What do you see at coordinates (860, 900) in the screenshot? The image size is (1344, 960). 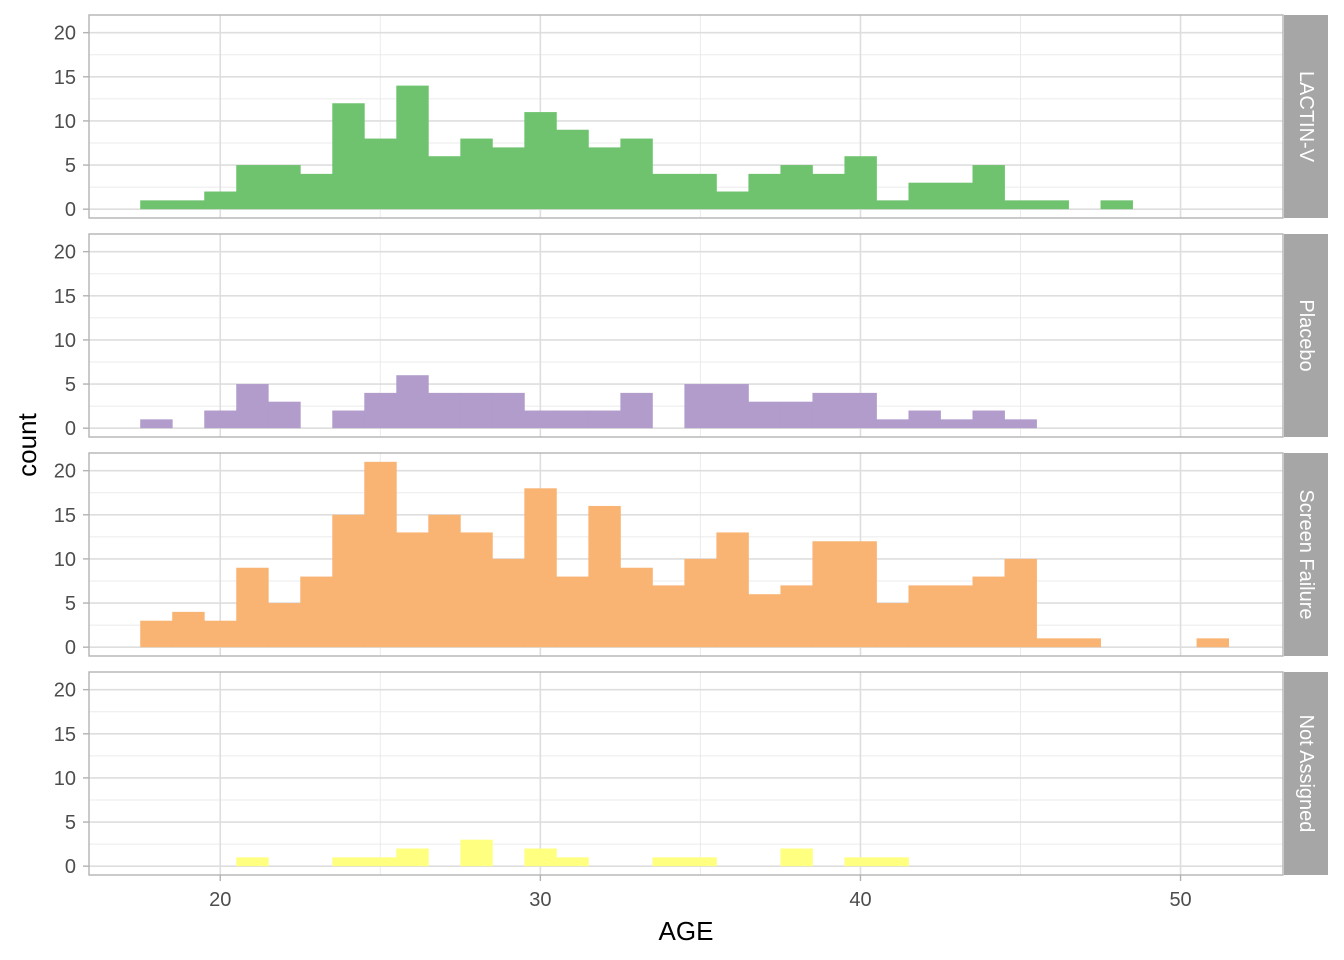 I see `x-tick-label: 40` at bounding box center [860, 900].